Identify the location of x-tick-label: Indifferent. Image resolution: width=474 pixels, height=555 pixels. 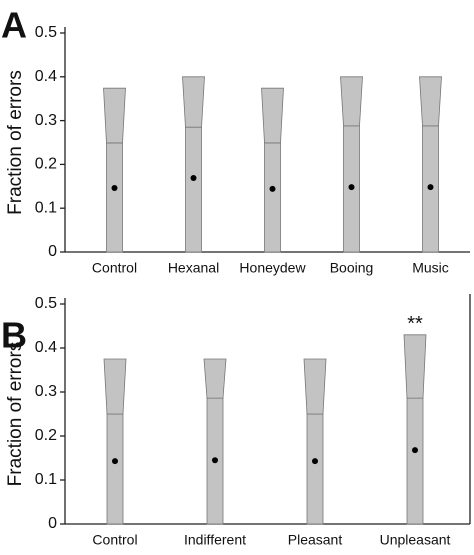
(215, 540).